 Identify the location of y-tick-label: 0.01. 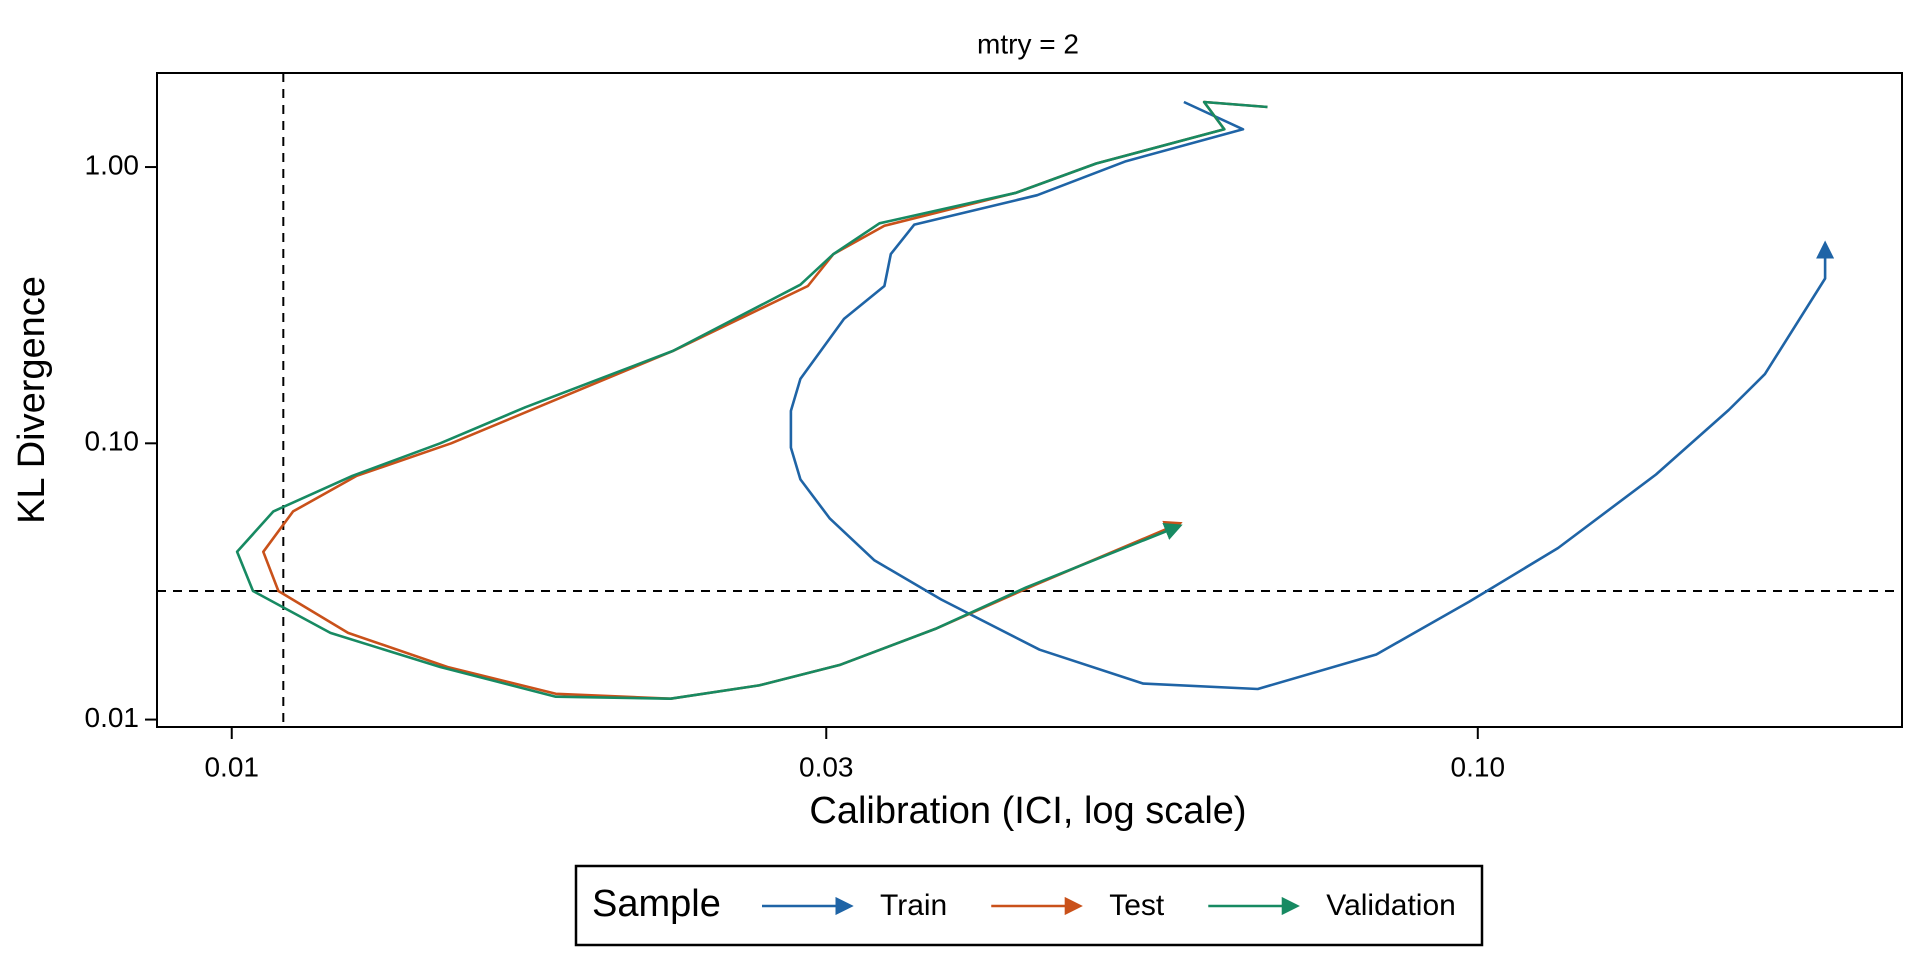
(112, 717).